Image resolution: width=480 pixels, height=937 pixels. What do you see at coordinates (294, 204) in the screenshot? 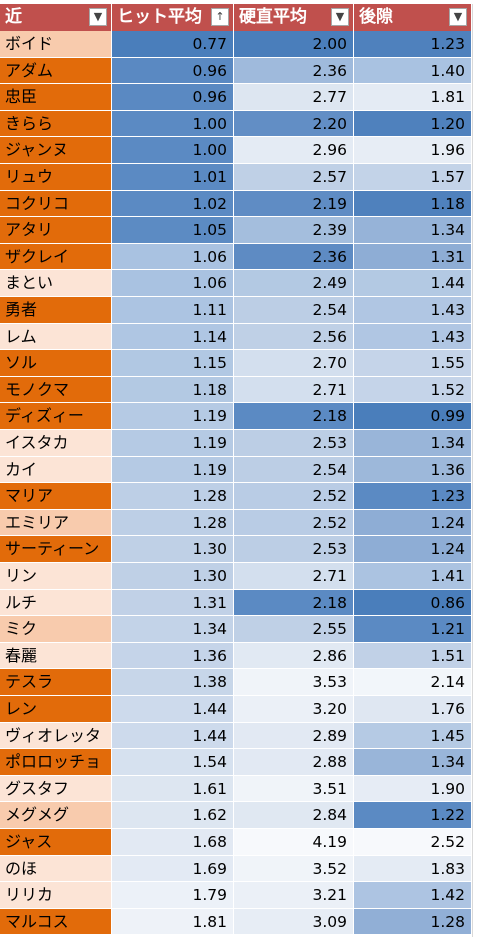
I see `stun-avg-cell: 2.19` at bounding box center [294, 204].